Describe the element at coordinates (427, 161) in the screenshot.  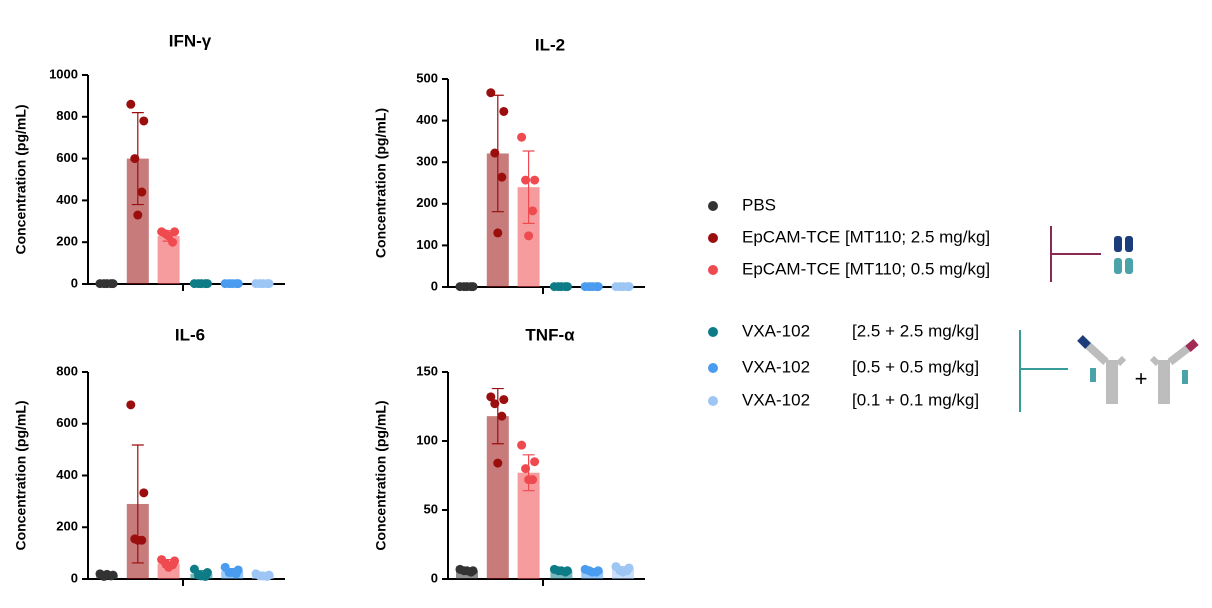
I see `y-tick-label: 300` at that location.